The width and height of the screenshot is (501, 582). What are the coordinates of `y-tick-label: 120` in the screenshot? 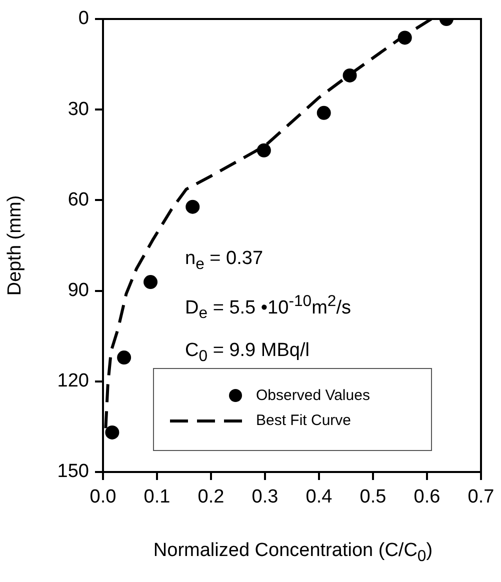 It's located at (73, 381).